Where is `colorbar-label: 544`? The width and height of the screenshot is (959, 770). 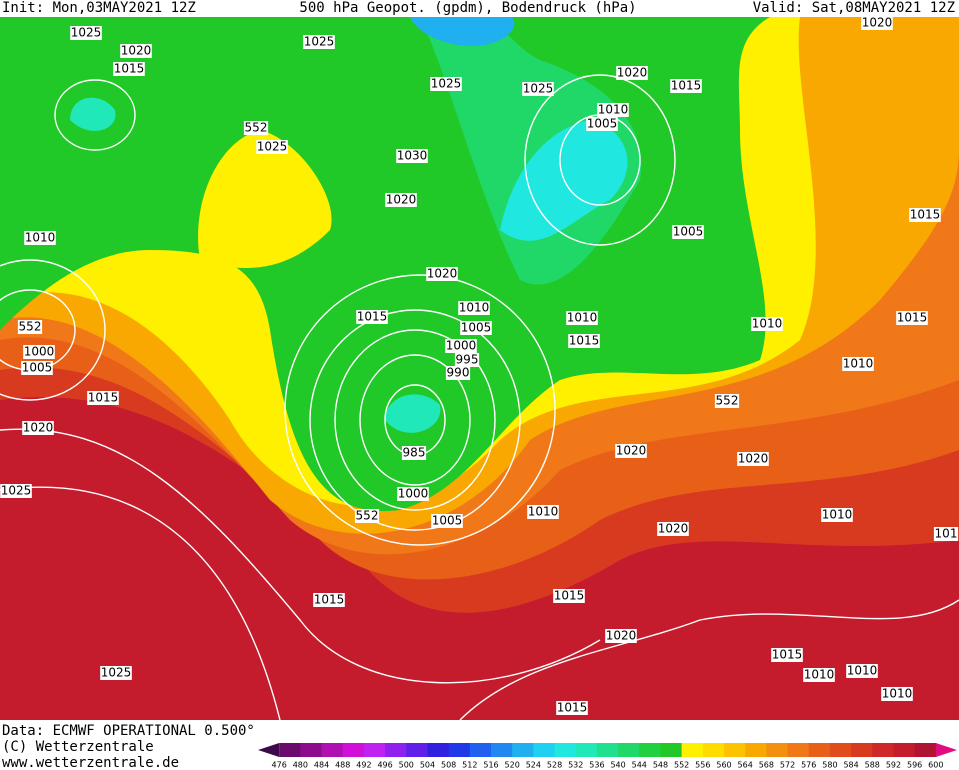
colorbar-label: 544 is located at coordinates (639, 765).